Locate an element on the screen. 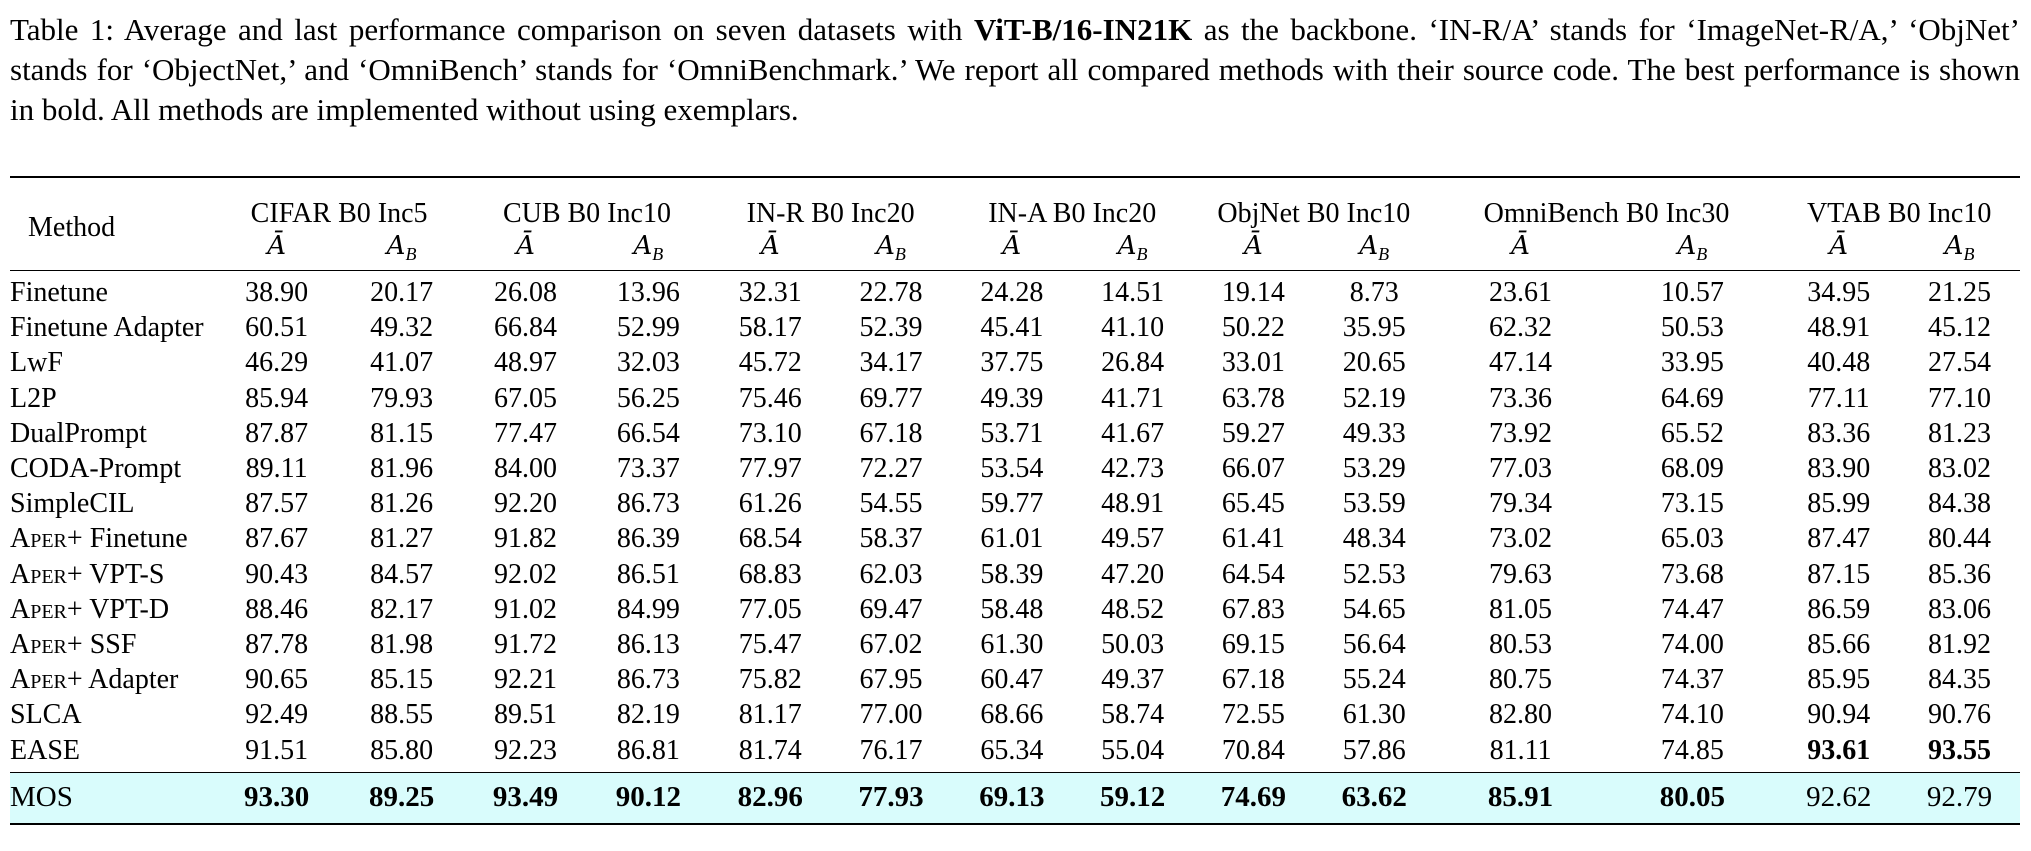  value-cell: 74.37 is located at coordinates (1692, 680).